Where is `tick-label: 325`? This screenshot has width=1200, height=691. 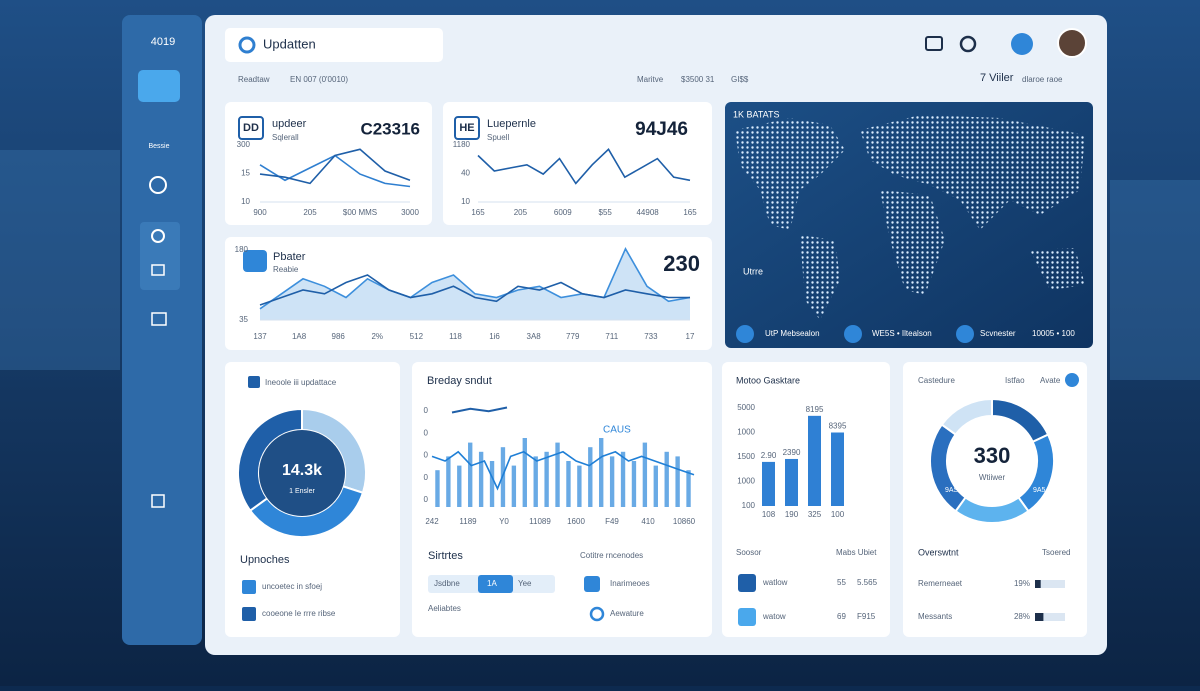
tick-label: 325 is located at coordinates (815, 514).